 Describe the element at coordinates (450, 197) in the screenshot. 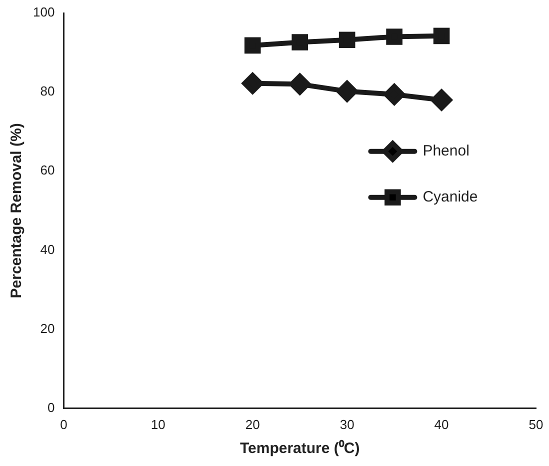

I see `legend-label: Cyanide` at that location.